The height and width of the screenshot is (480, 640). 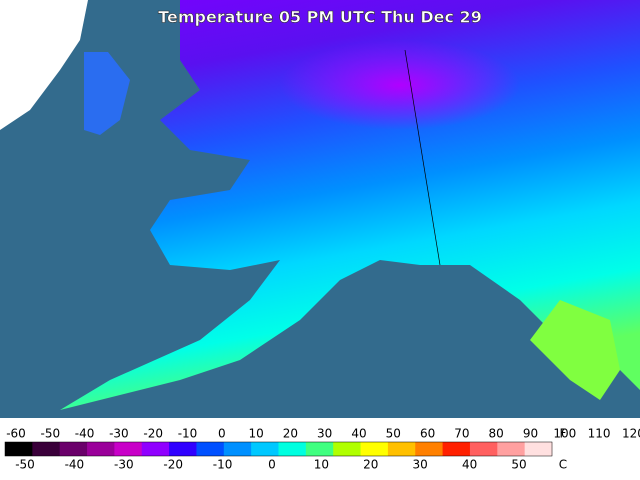 I want to click on fahrenheit-label: -60, so click(x=16, y=434).